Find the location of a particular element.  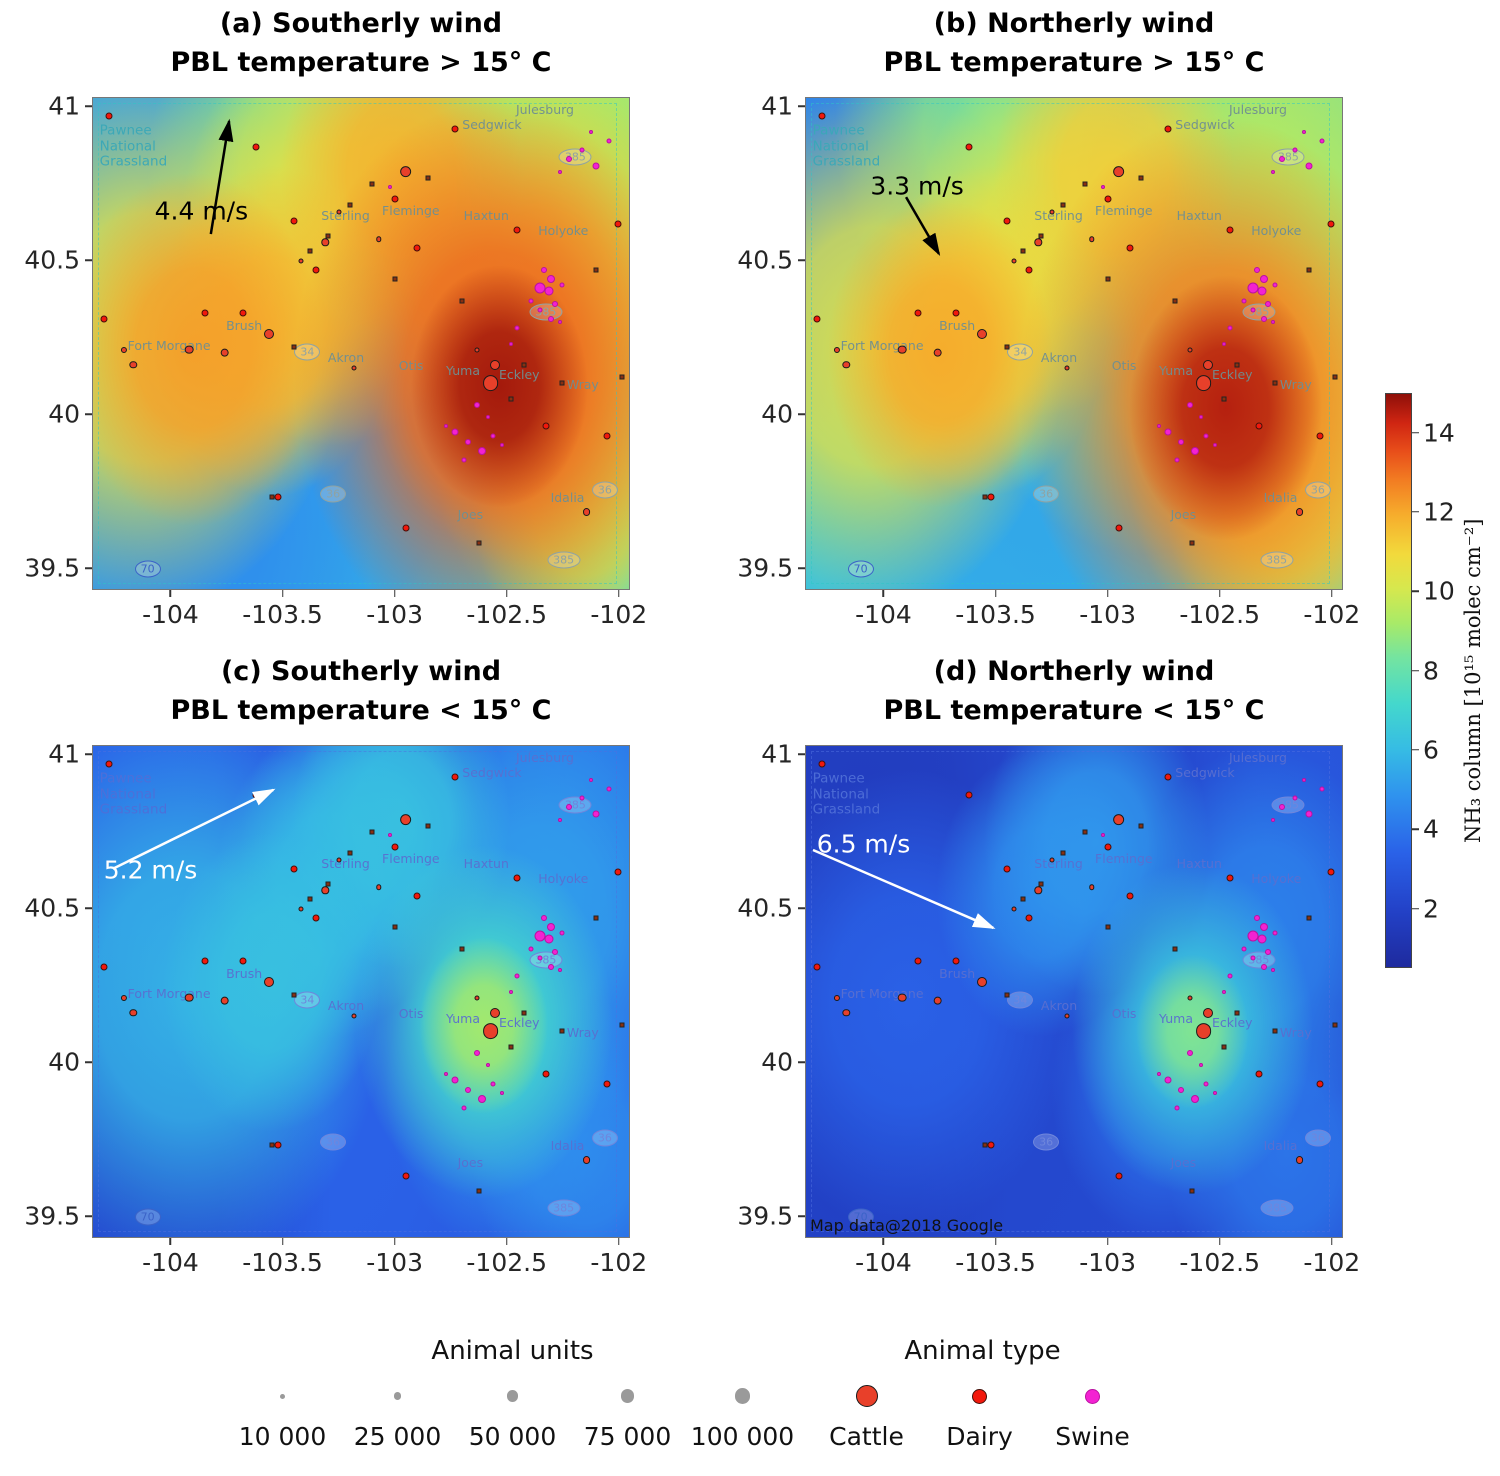

y-axis-tick-label: 41 is located at coordinates (64, 754).